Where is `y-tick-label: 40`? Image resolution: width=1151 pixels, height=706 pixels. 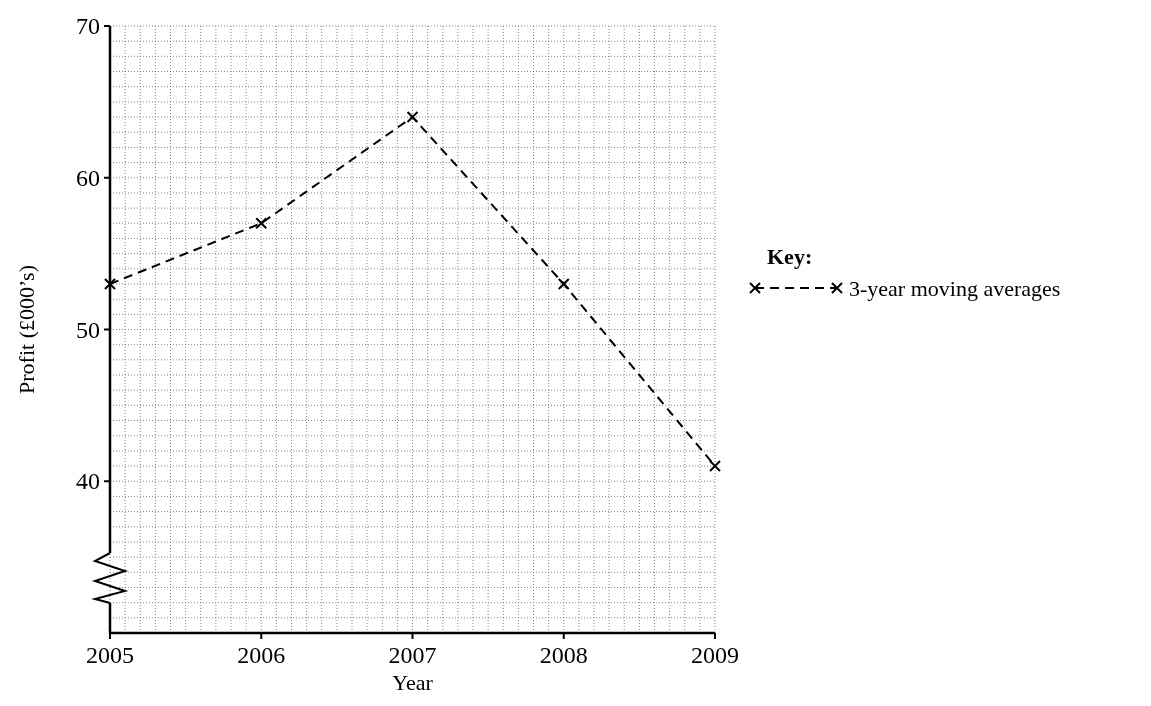
y-tick-label: 40 is located at coordinates (88, 481).